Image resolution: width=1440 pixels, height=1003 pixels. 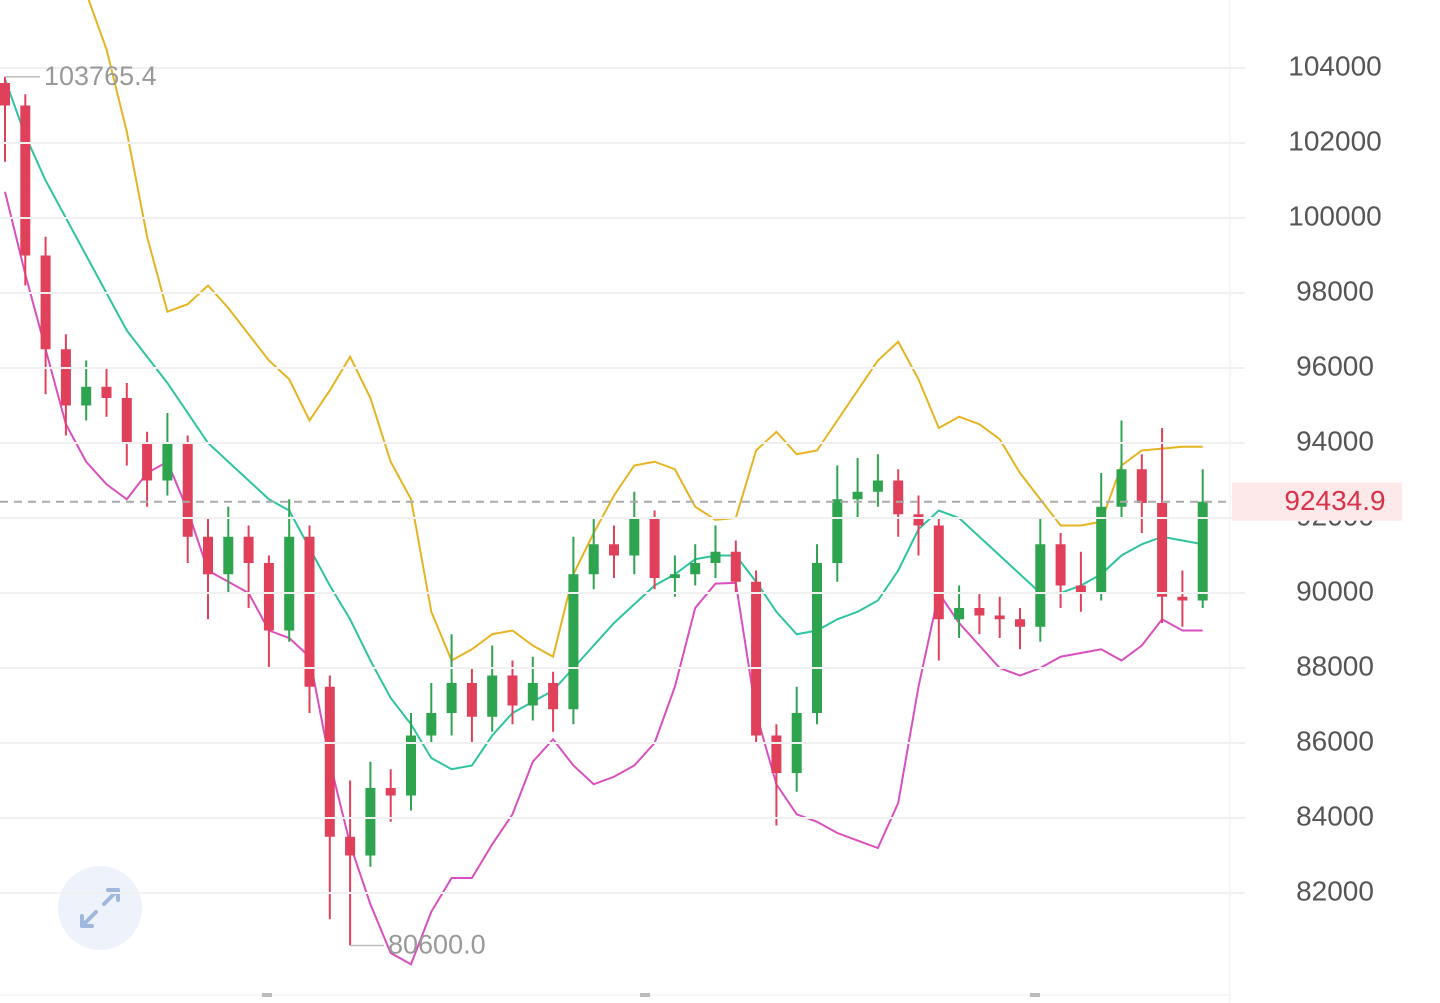 I want to click on y-tick-label: 82000, so click(x=1335, y=890).